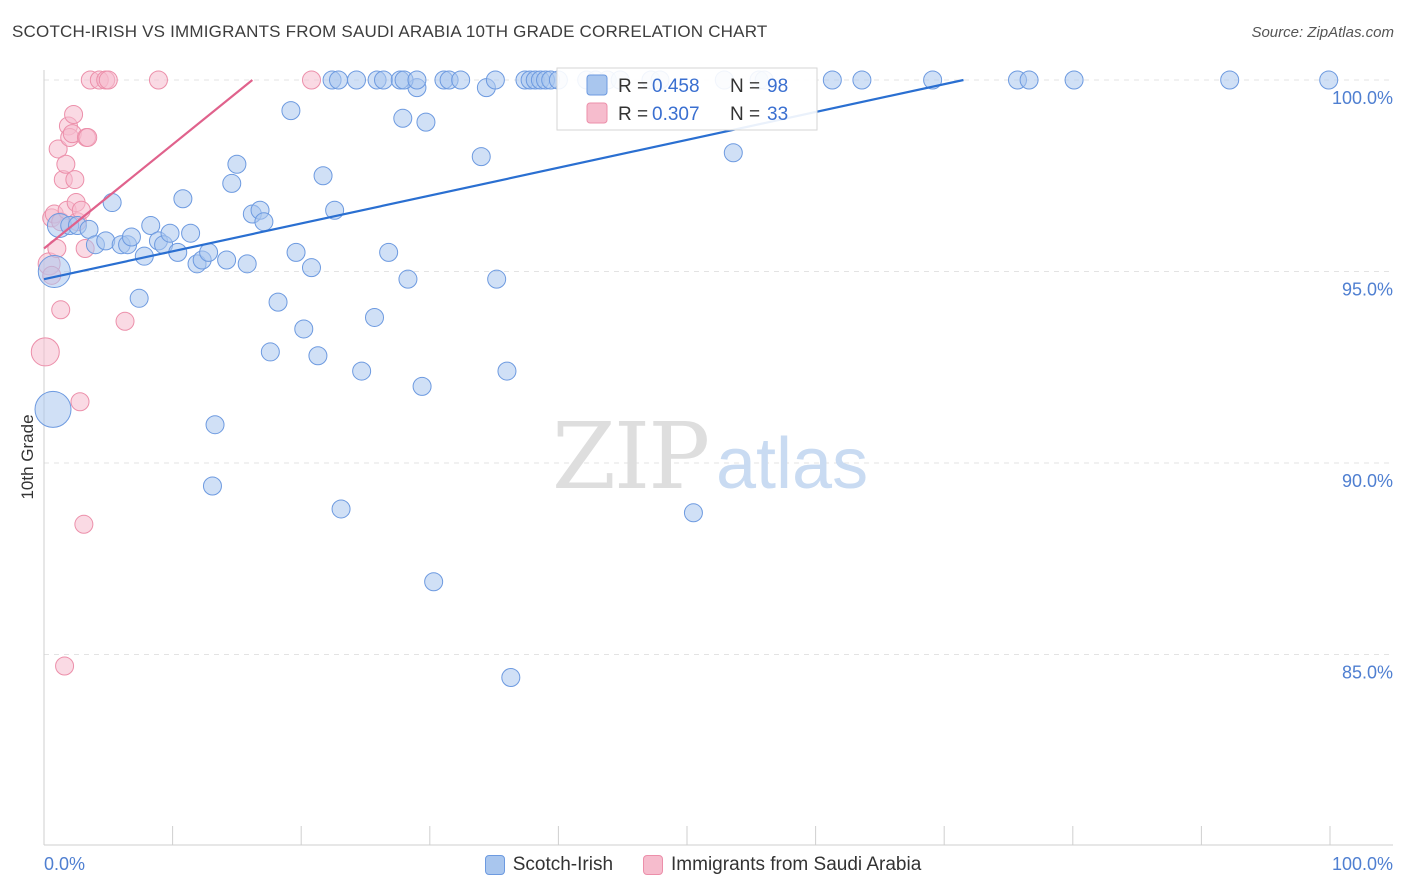 The image size is (1406, 892). What do you see at coordinates (710, 456) in the screenshot?
I see `watermark: ZIP atlas` at bounding box center [710, 456].